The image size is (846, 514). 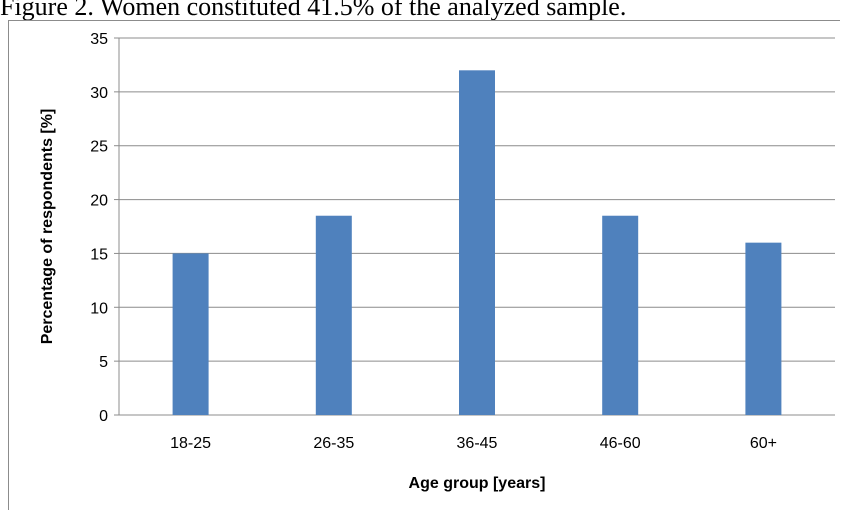 I want to click on y-tick-labels: 0 5 10 15 20 25 30 35, so click(x=99, y=228).